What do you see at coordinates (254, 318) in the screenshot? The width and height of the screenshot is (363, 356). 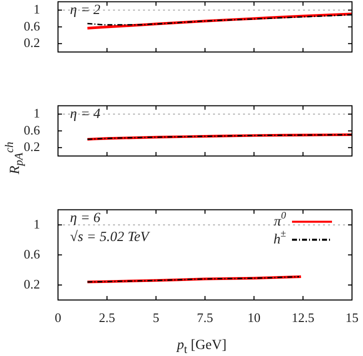 I see `x-tick-label: 10` at bounding box center [254, 318].